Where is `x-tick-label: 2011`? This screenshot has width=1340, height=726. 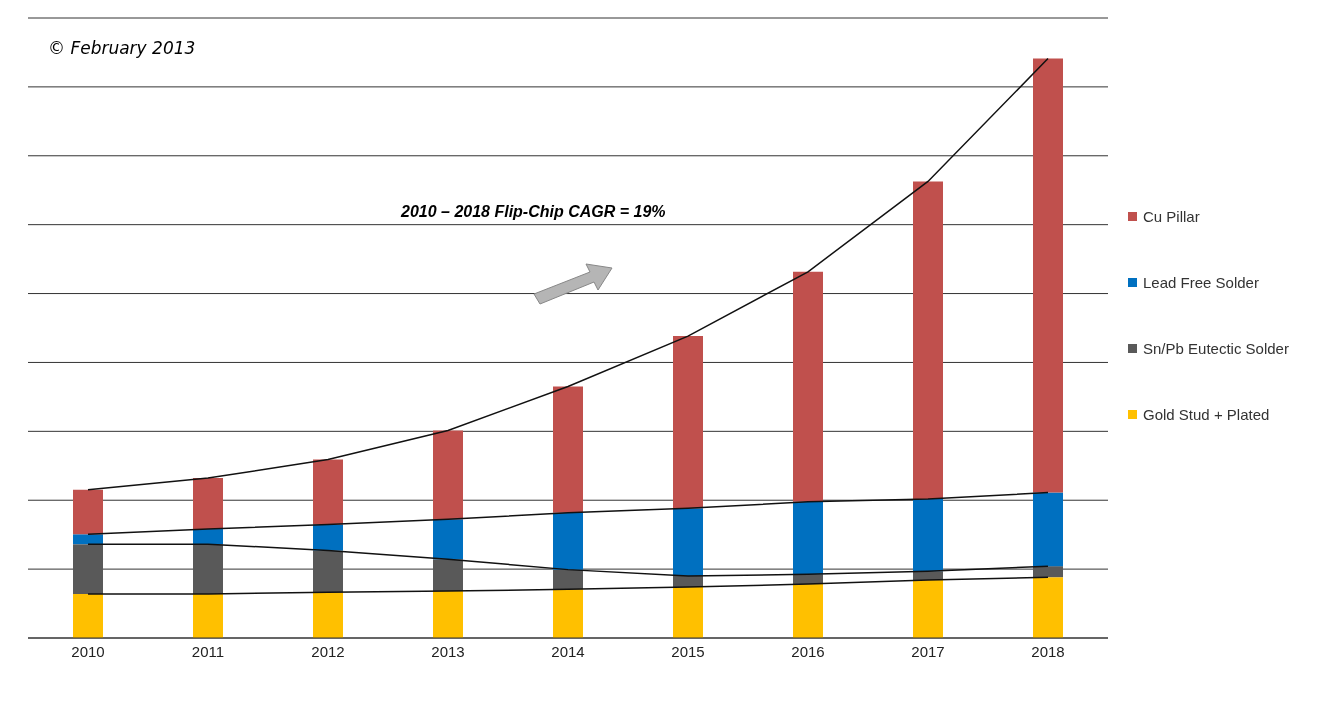
x-tick-label: 2011 is located at coordinates (208, 651).